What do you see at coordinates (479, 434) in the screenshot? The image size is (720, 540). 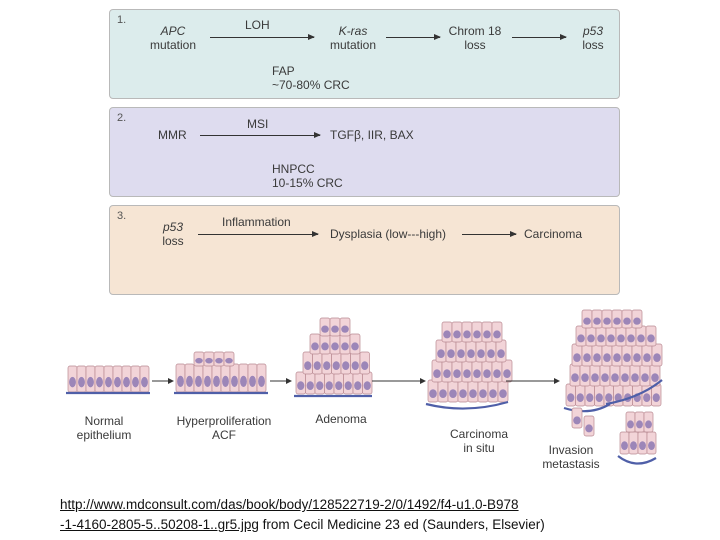 I see `stage-label-line1: Carcinoma` at bounding box center [479, 434].